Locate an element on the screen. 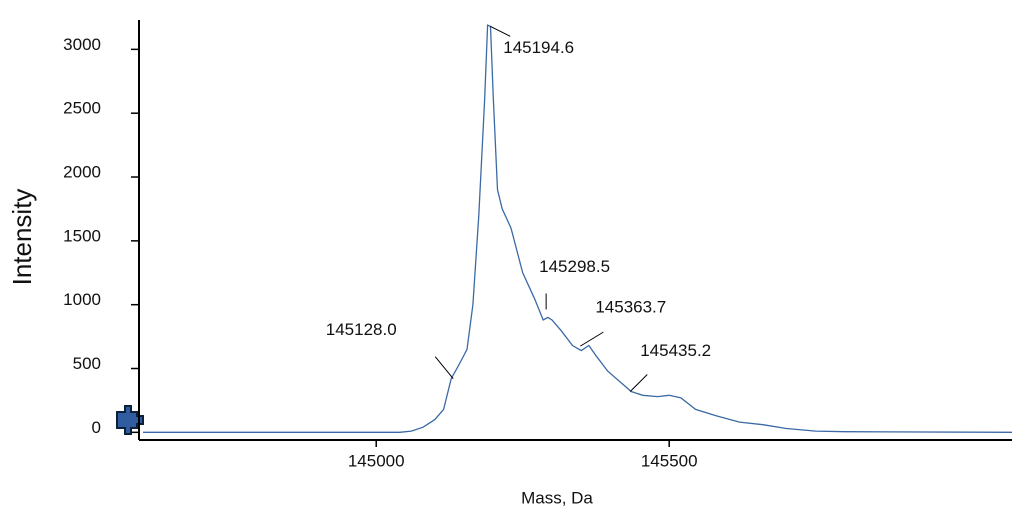 The height and width of the screenshot is (517, 1018). x-tick-label: 145500 is located at coordinates (669, 460).